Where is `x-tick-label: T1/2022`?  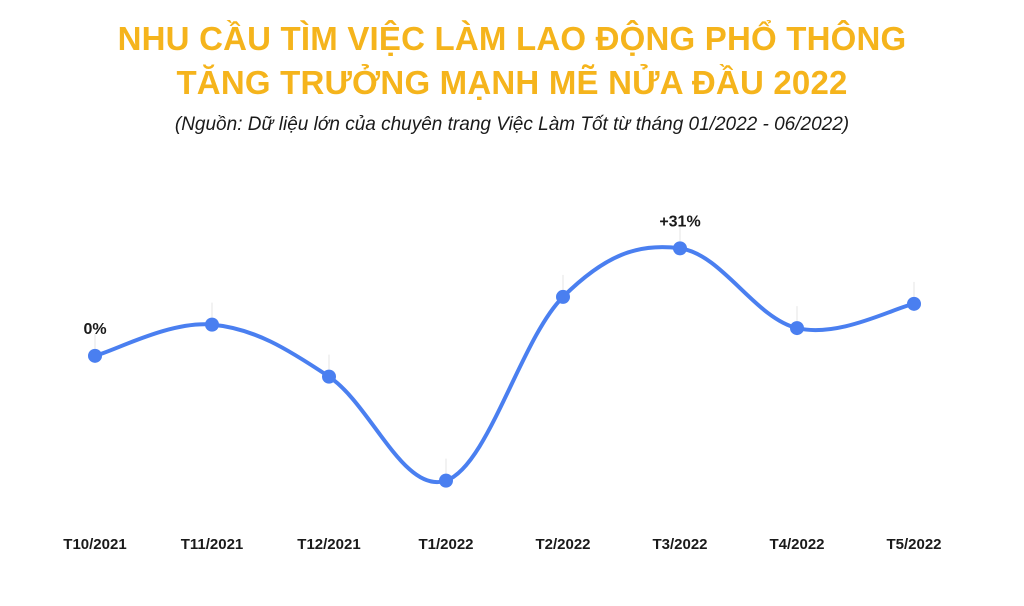
x-tick-label: T1/2022 is located at coordinates (445, 544).